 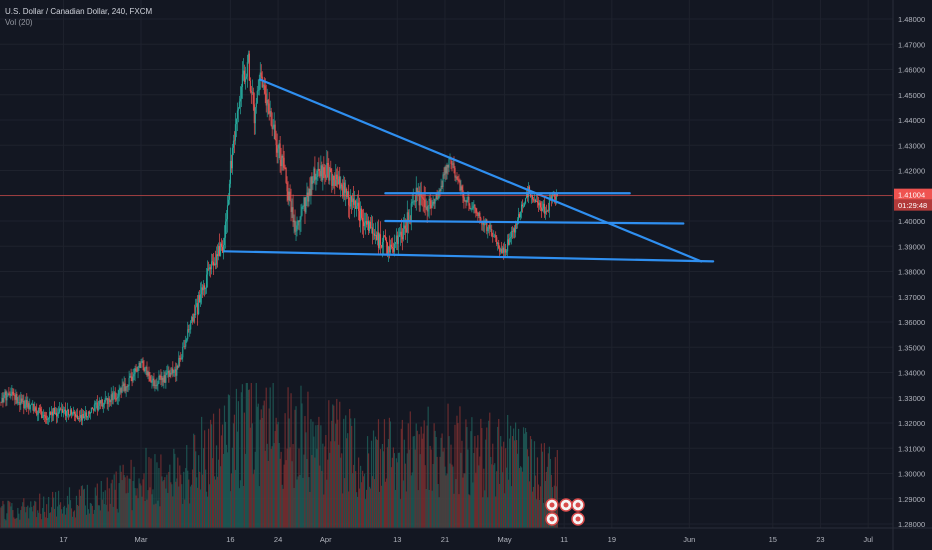 I want to click on symbol-title: U.S. Dollar / Canadian Dollar, 240, FXCM, so click(x=79, y=11).